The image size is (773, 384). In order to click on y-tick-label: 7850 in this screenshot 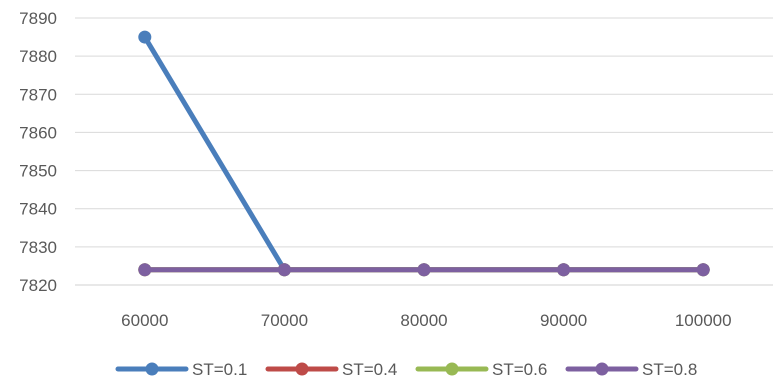, I will do `click(38, 171)`.